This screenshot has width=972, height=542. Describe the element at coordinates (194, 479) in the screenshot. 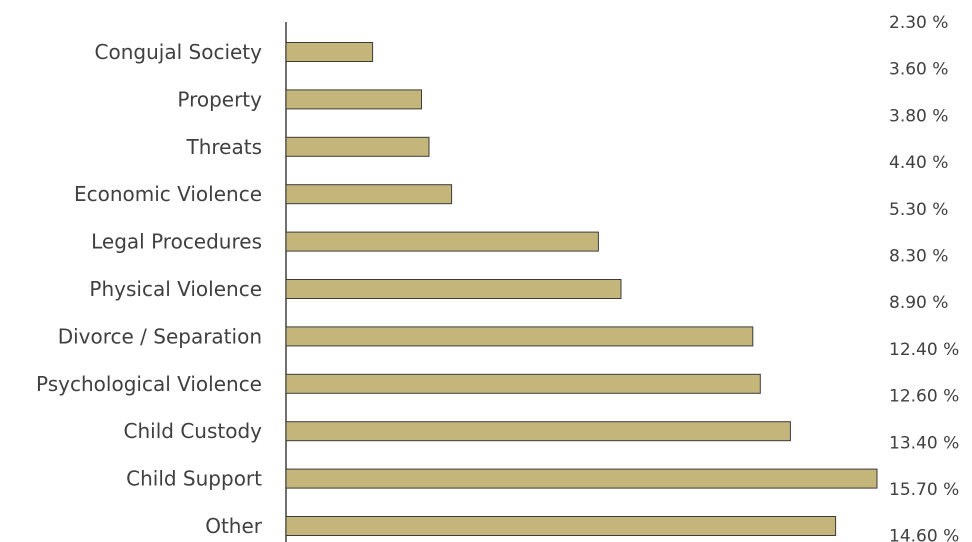

I see `category-label: Child Support` at that location.